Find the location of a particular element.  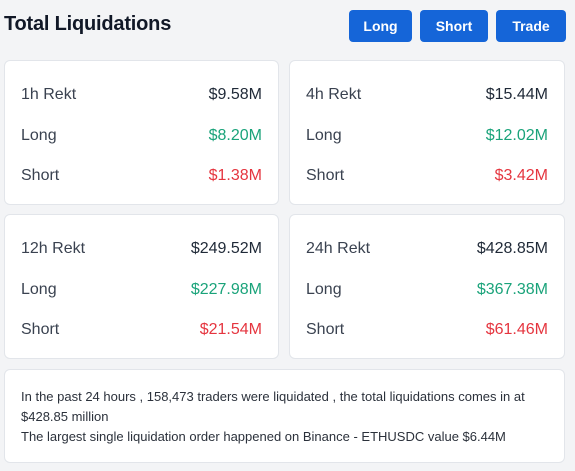

period-label: 24h Rekt is located at coordinates (338, 248).